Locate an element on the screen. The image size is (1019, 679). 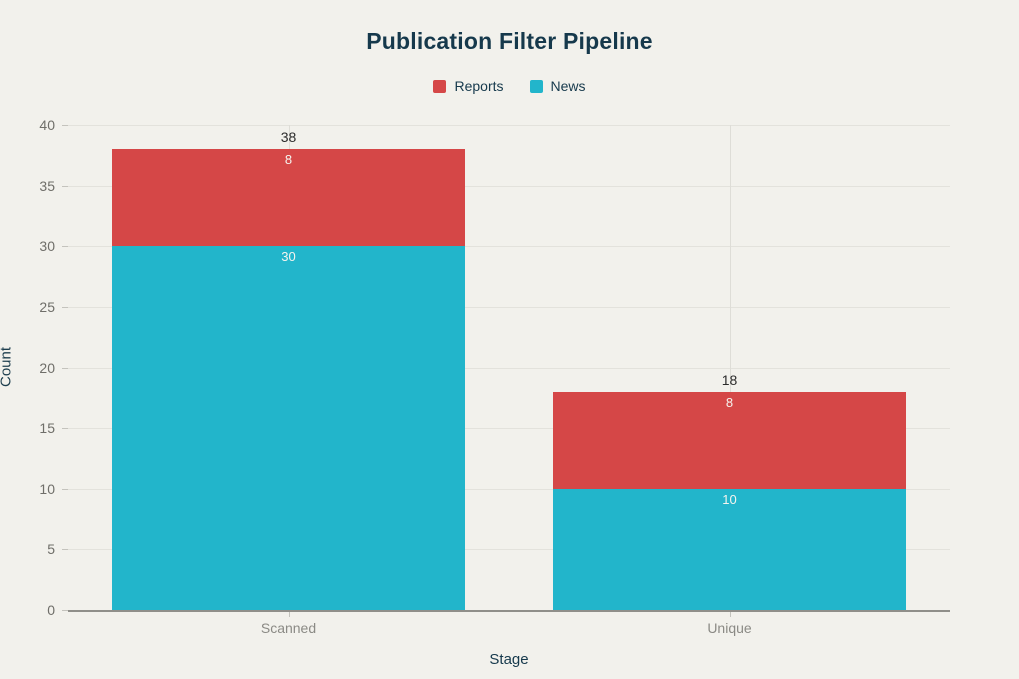
x-axis-title: Stage is located at coordinates (509, 659).